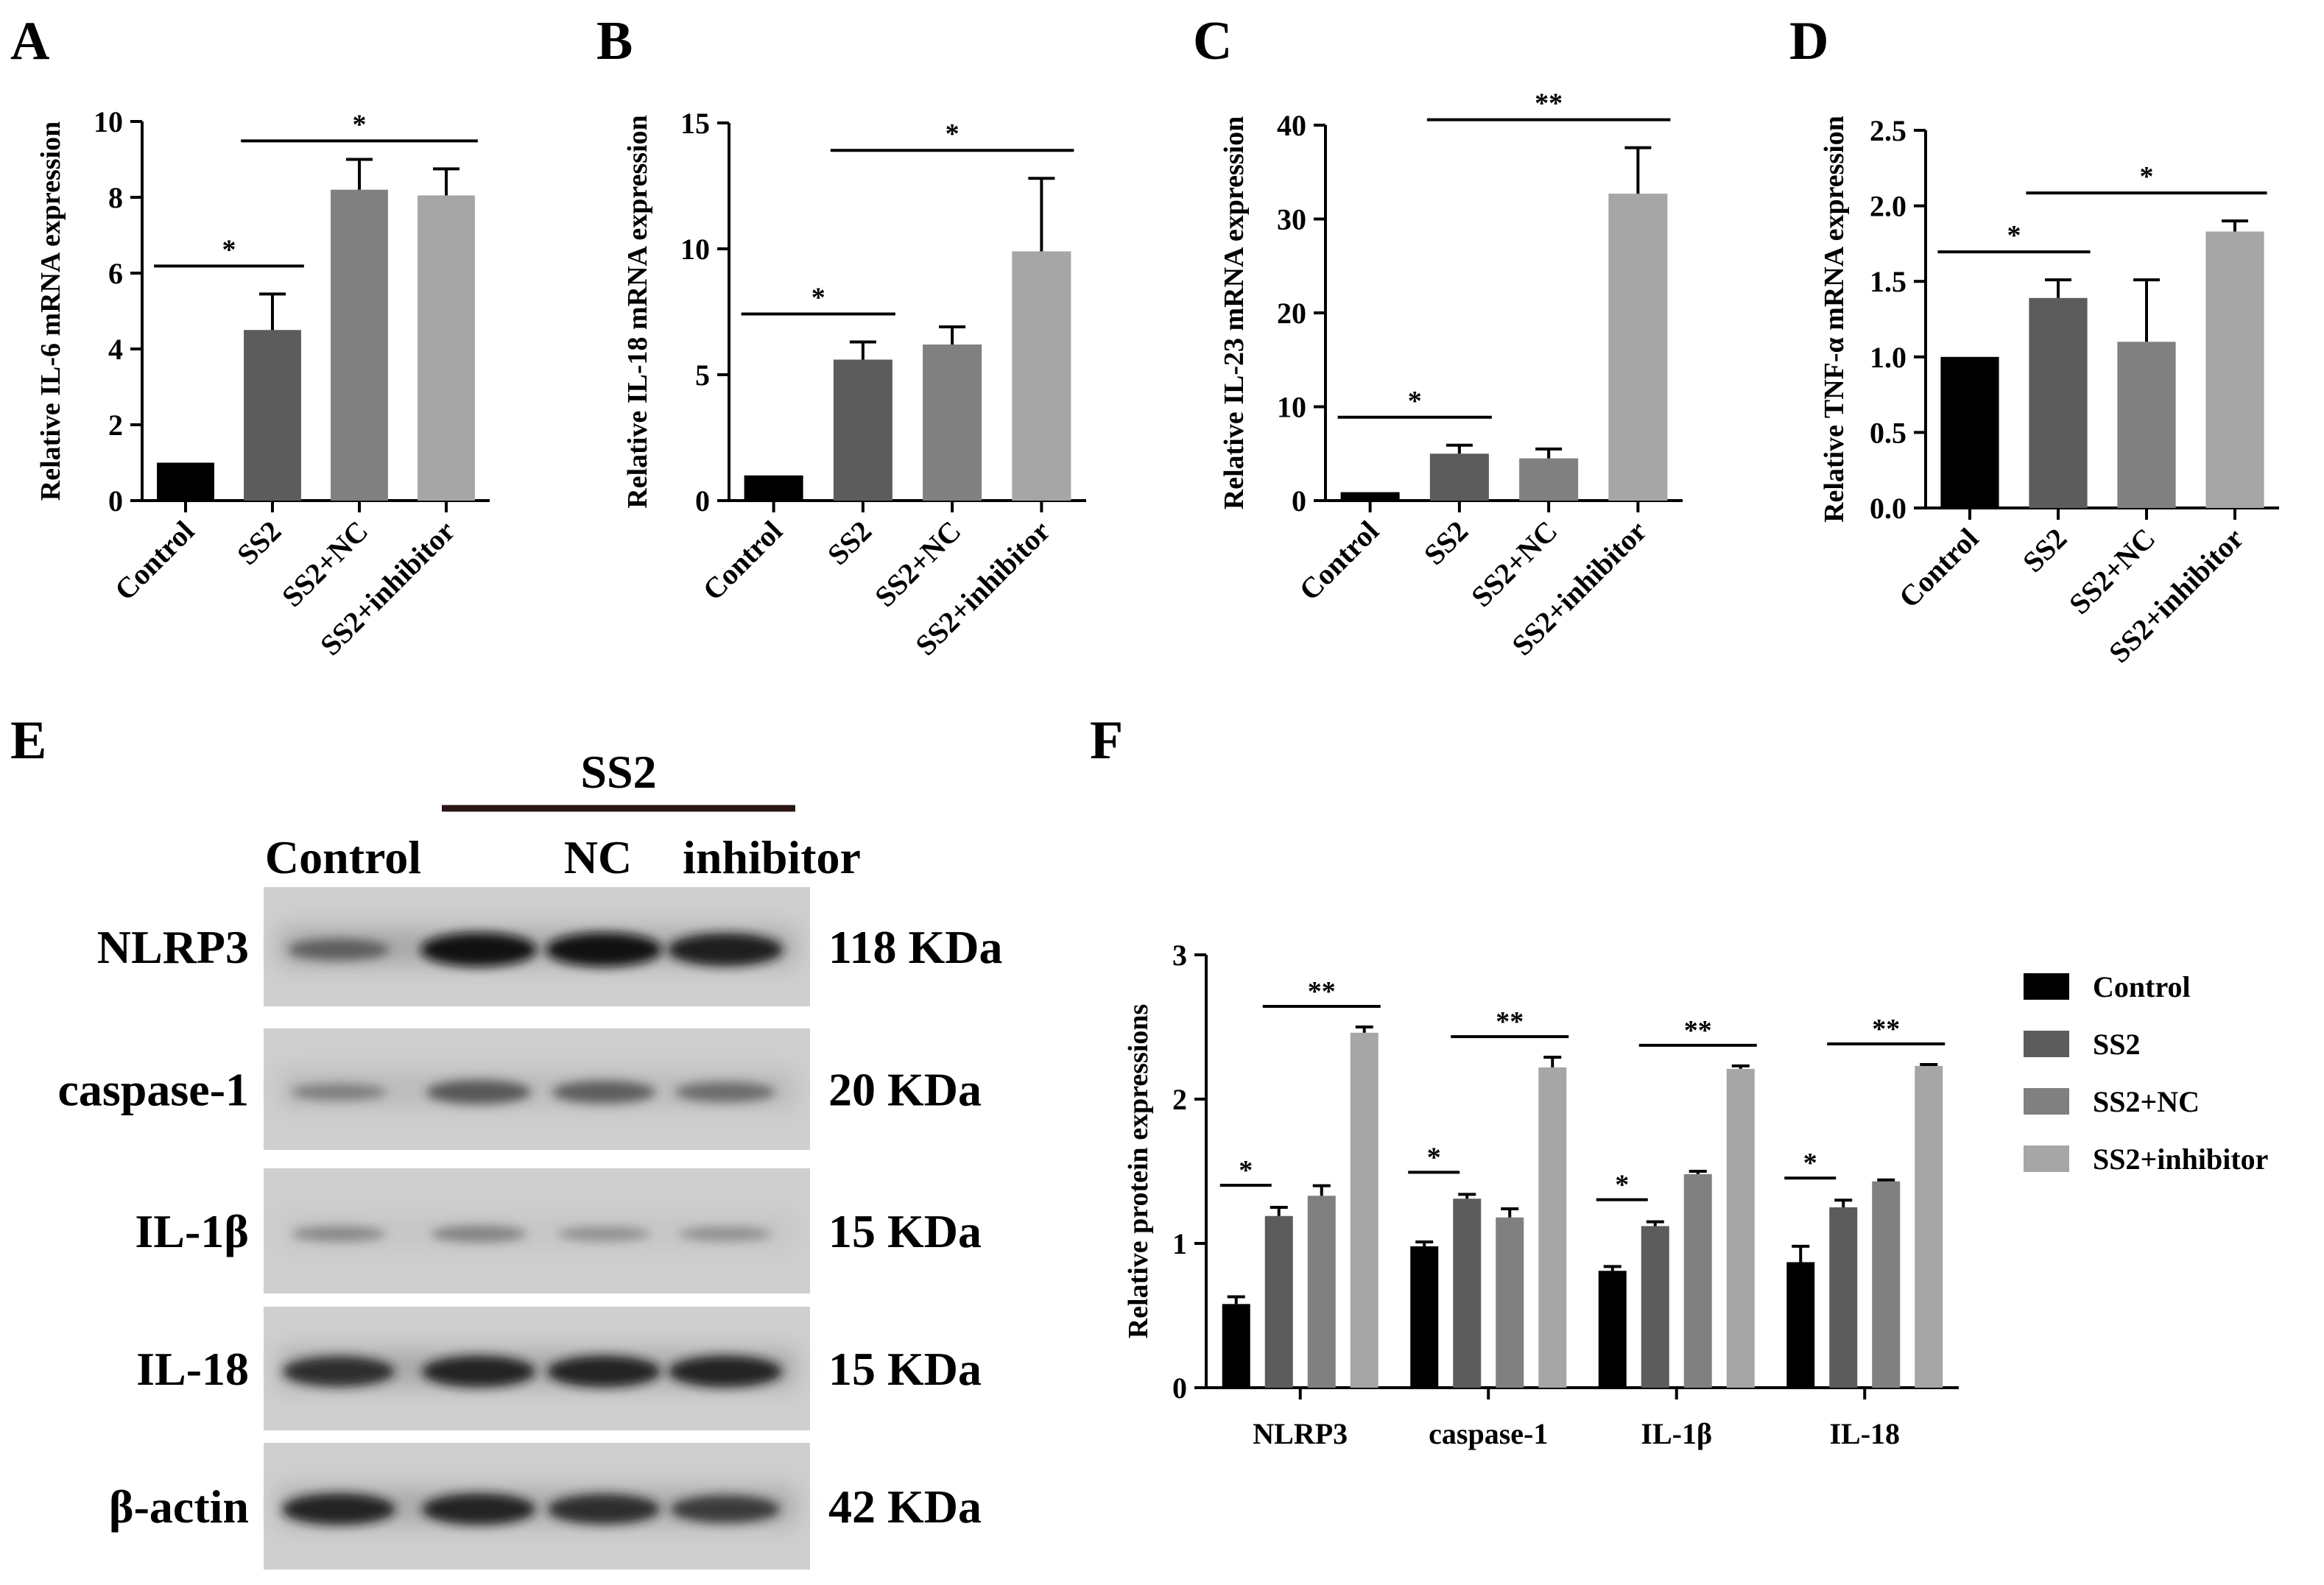 This screenshot has width=2324, height=1585. Describe the element at coordinates (50, 311) in the screenshot. I see `y-axis-label: Relative IL-6 mRNA expression` at that location.